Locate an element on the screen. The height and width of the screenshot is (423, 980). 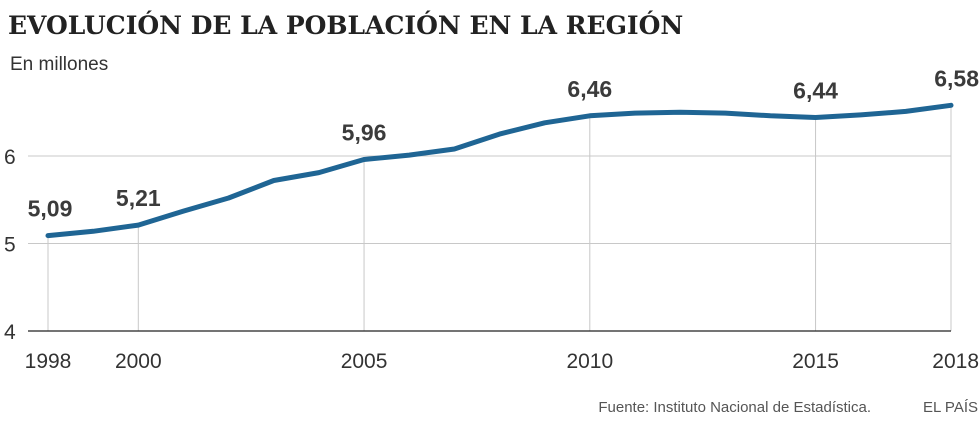
x-tick-label: 2005 is located at coordinates (364, 361).